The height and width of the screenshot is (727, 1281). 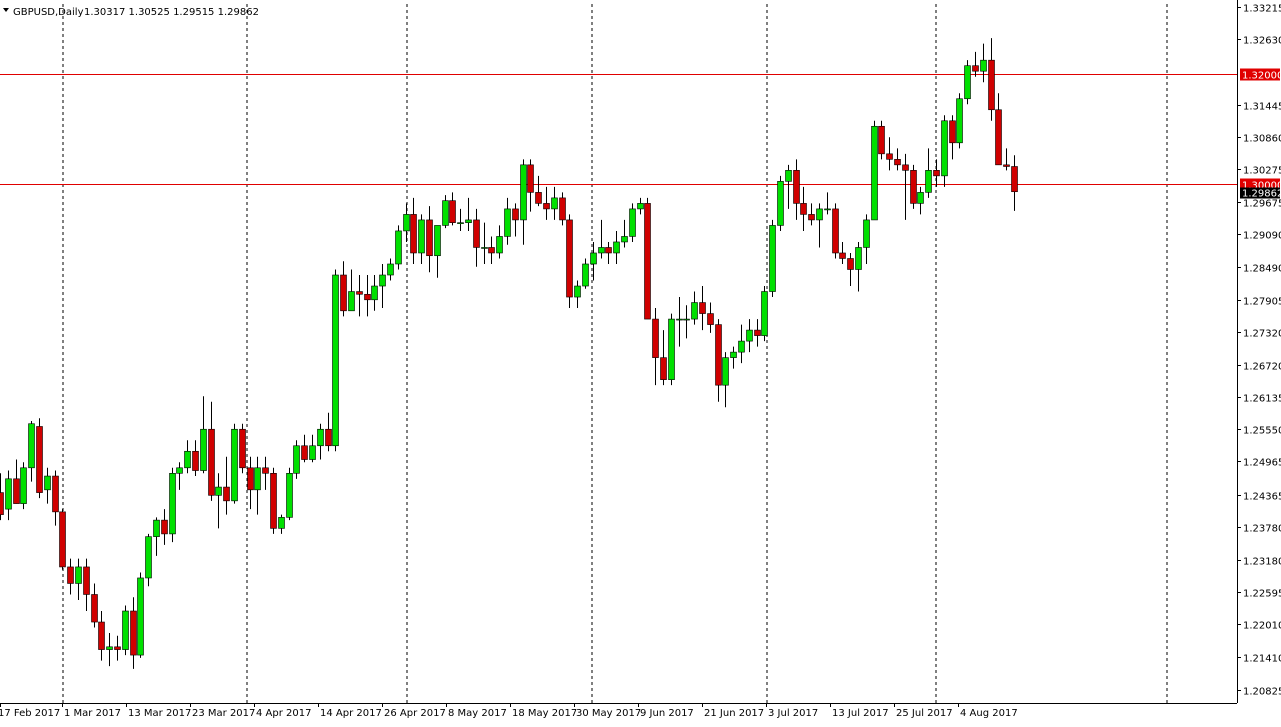 I want to click on level-marker, so click(x=1260, y=74).